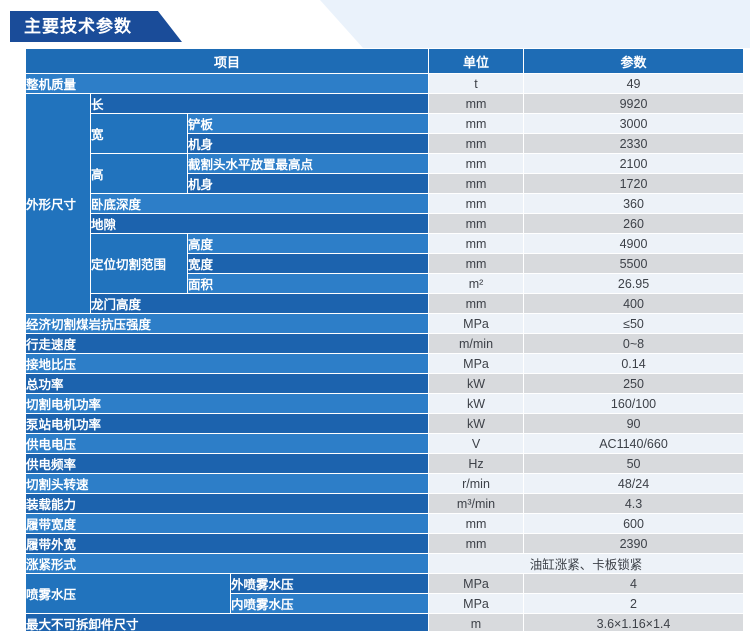 The height and width of the screenshot is (631, 750). I want to click on value-cell: 400, so click(634, 303).